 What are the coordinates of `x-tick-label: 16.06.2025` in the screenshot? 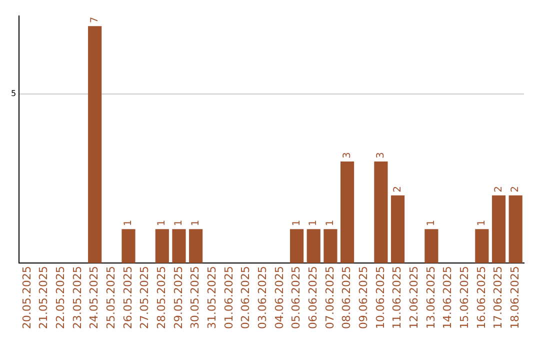 It's located at (481, 298).